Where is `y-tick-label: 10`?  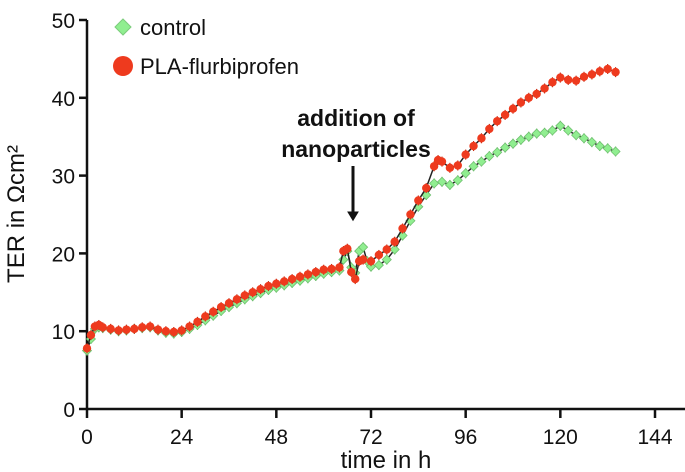
y-tick-label: 10 is located at coordinates (63, 332).